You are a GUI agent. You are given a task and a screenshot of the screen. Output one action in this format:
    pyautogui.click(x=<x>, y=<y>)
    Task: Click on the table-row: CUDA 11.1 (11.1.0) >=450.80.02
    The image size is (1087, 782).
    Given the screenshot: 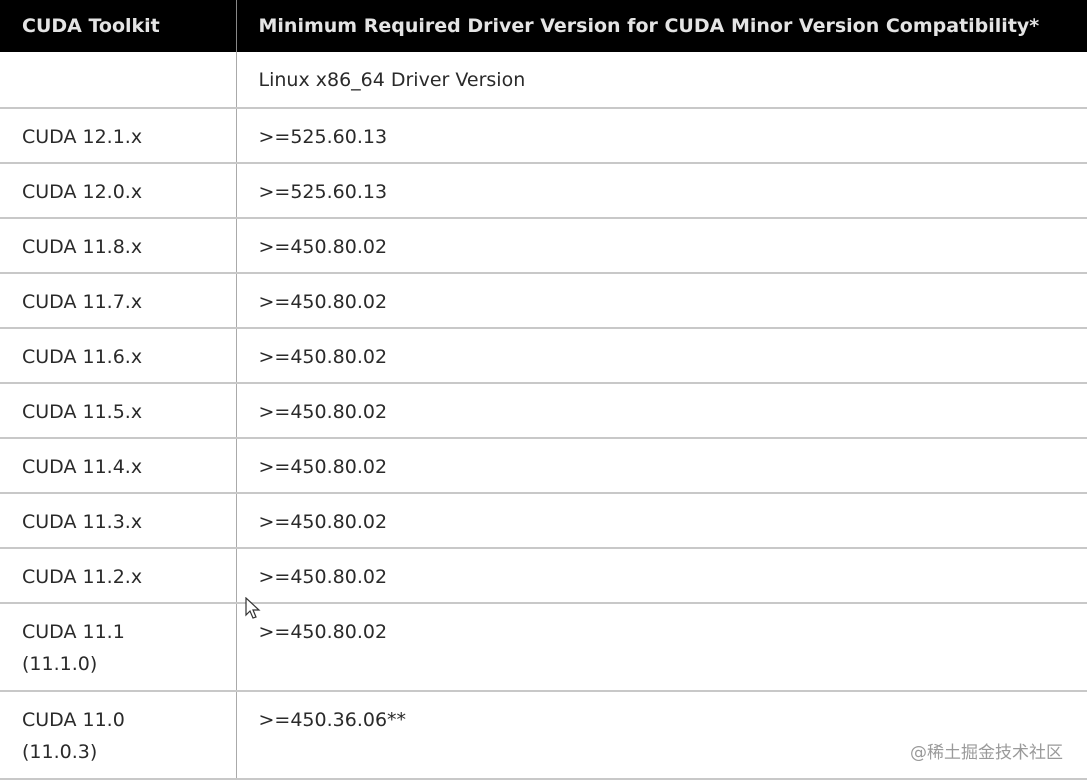 What is the action you would take?
    pyautogui.click(x=543, y=647)
    